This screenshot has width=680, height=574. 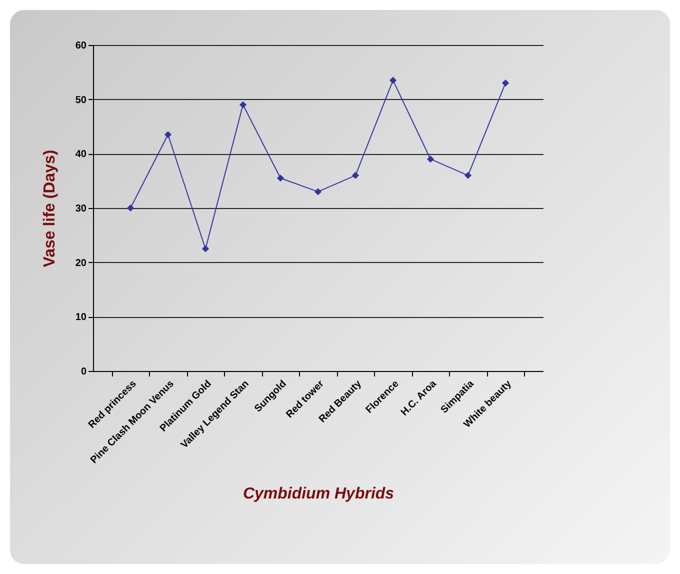 I want to click on x-axis-title: Cymbidium Hybrids, so click(x=318, y=493).